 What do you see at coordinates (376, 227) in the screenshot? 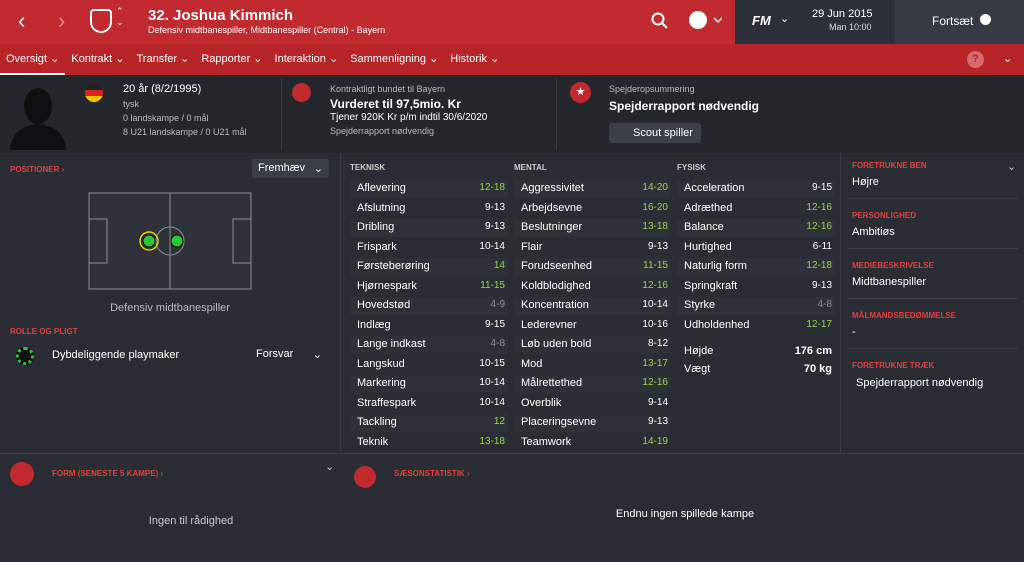
I see `attribute-name: Dribling` at bounding box center [376, 227].